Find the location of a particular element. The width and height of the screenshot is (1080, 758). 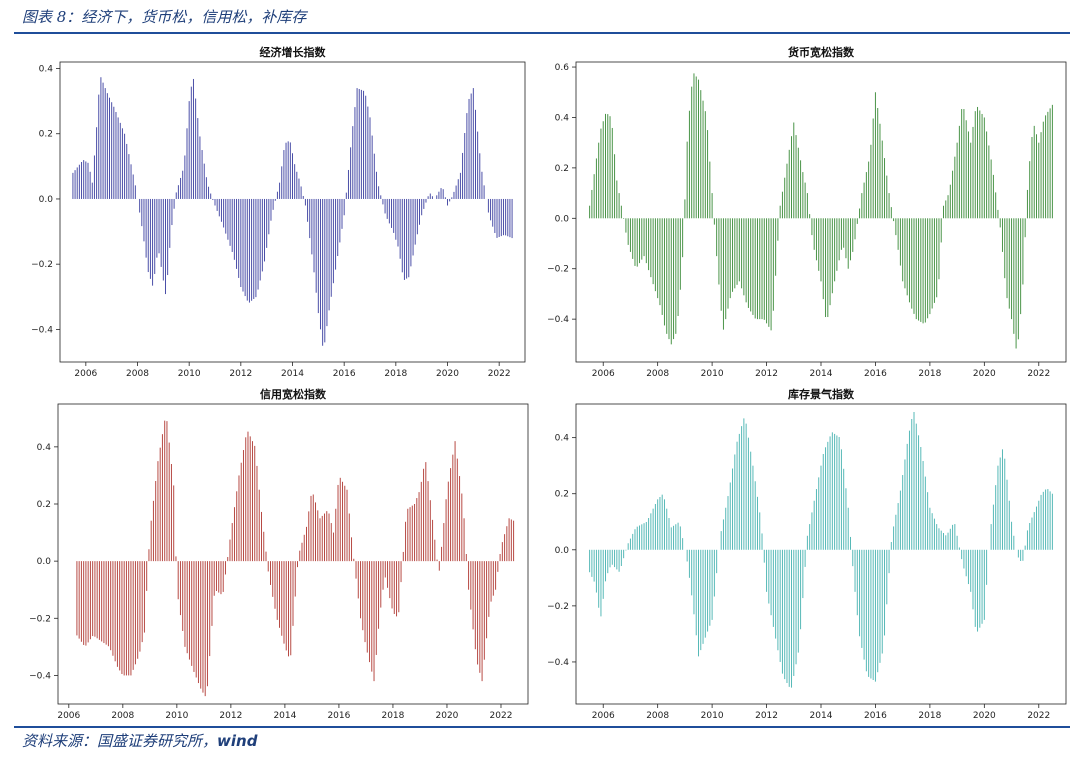

source-prefix: 资料来源：国盛证券研究所， is located at coordinates (120, 741).